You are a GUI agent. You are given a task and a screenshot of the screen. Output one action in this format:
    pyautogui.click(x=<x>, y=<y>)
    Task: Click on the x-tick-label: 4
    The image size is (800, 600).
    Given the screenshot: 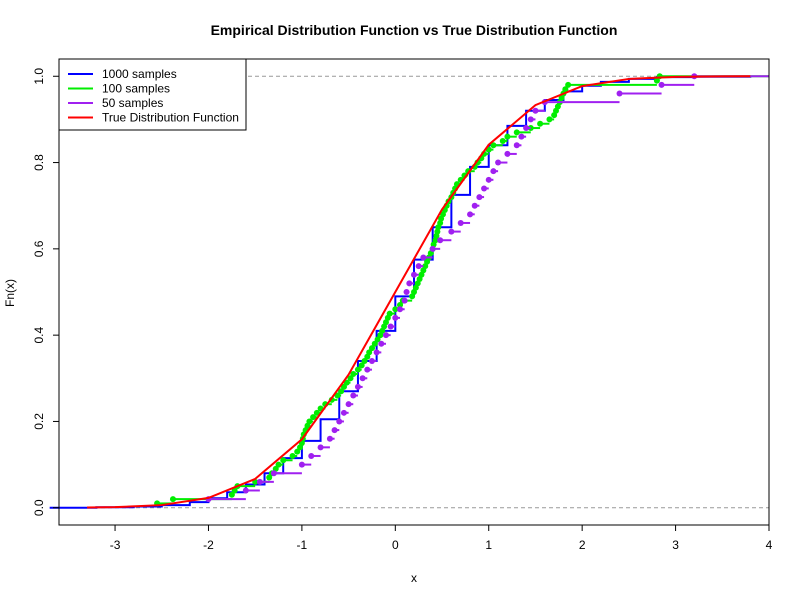 What is the action you would take?
    pyautogui.click(x=769, y=545)
    